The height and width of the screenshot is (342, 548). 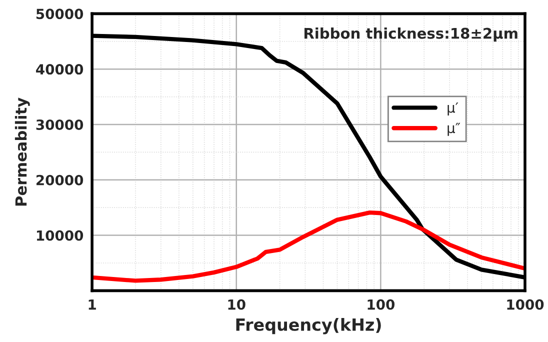 What do you see at coordinates (60, 180) in the screenshot?
I see `y-tick-label: 20000` at bounding box center [60, 180].